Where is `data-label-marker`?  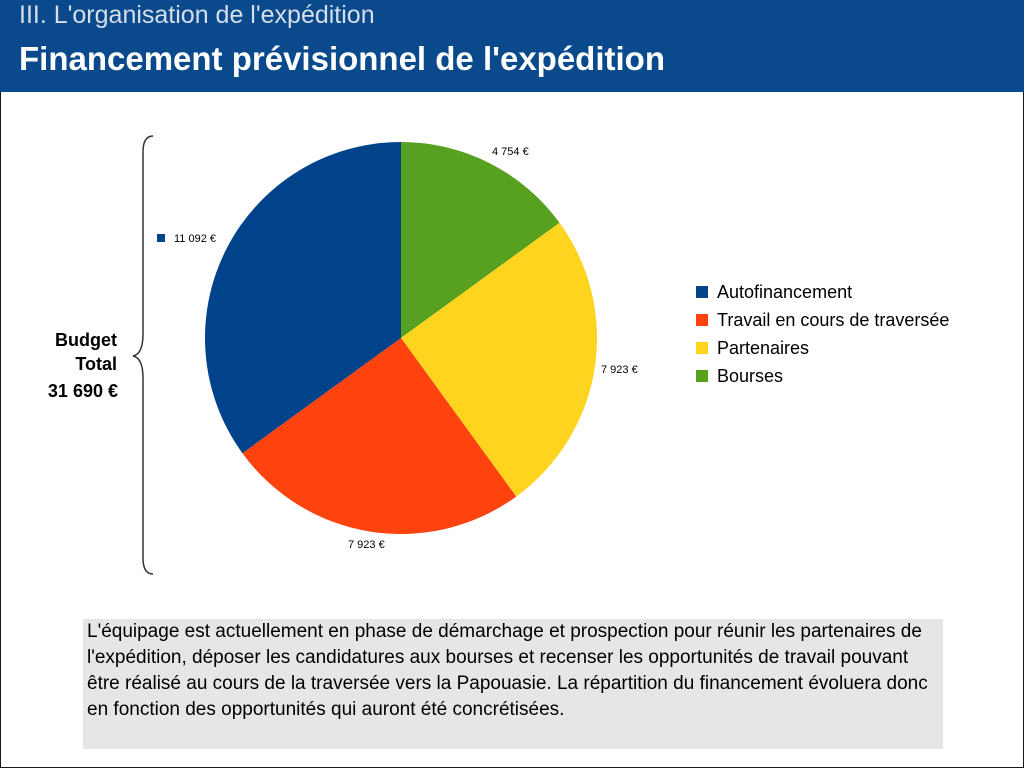 data-label-marker is located at coordinates (161, 238).